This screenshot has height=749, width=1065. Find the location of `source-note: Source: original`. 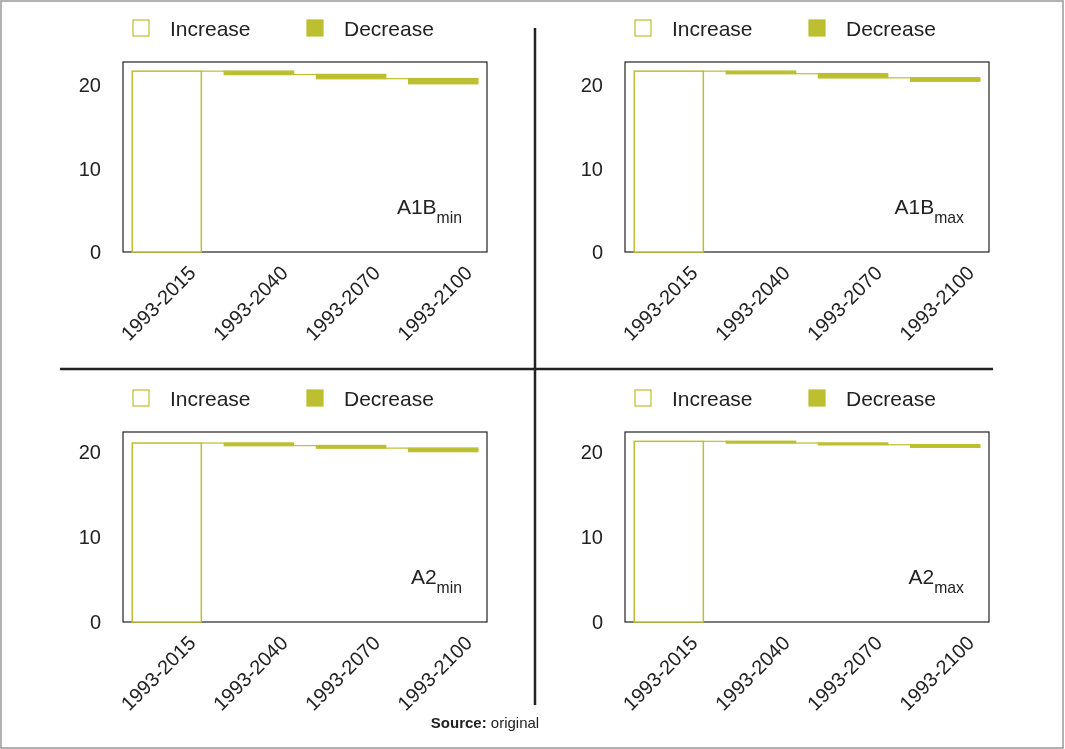

source-note: Source: original is located at coordinates (485, 722).